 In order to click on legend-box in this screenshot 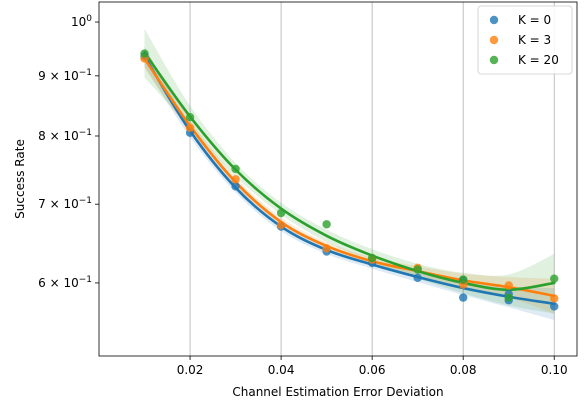, I will do `click(525, 40)`.